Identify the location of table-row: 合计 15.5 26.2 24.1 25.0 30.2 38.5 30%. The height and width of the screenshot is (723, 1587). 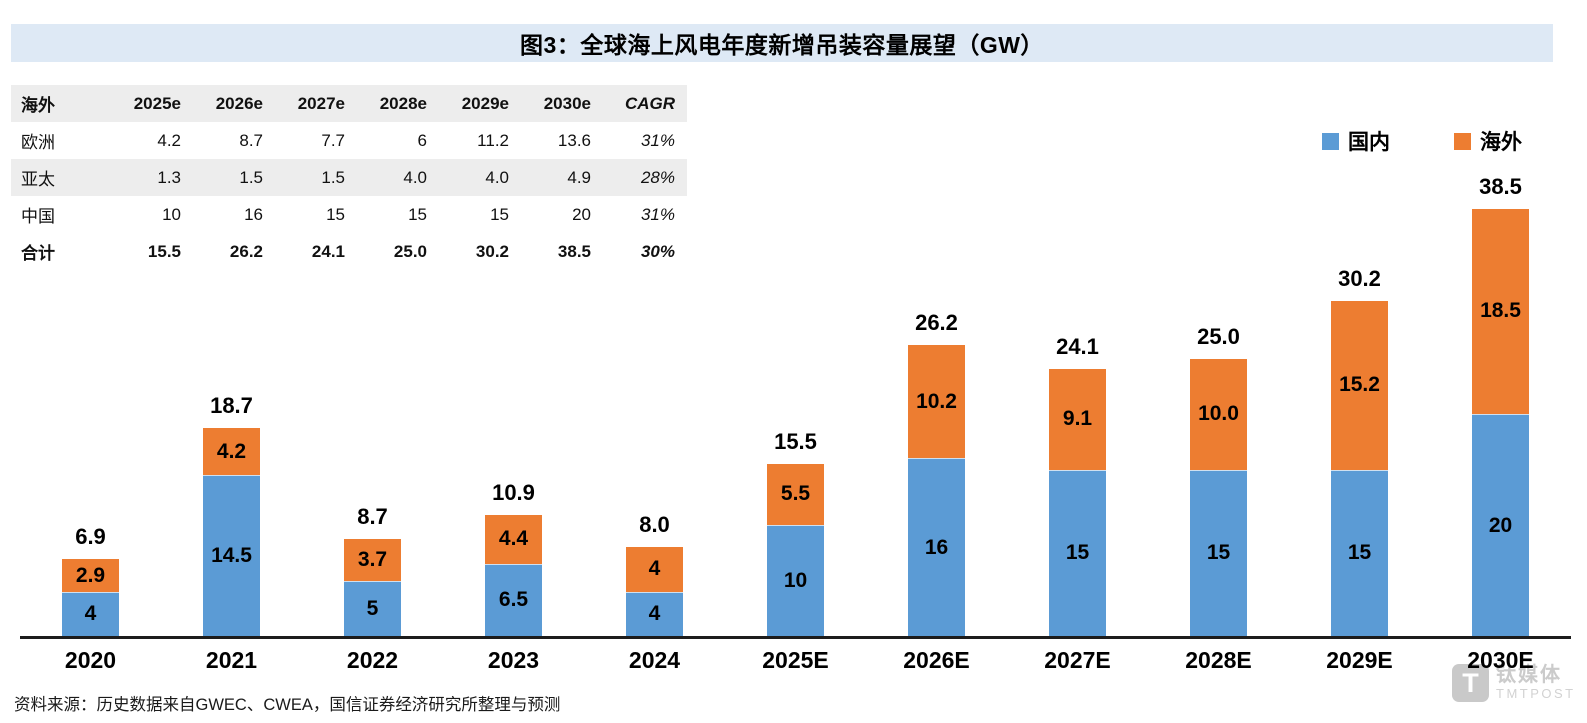
(349, 251).